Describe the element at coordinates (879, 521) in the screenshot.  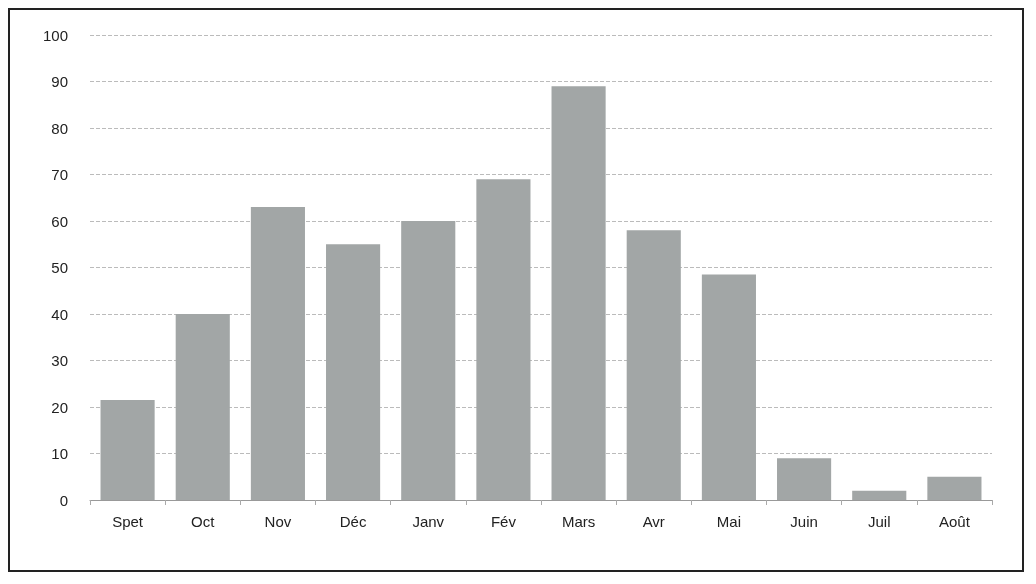
I see `x-tick-label: Juil` at that location.